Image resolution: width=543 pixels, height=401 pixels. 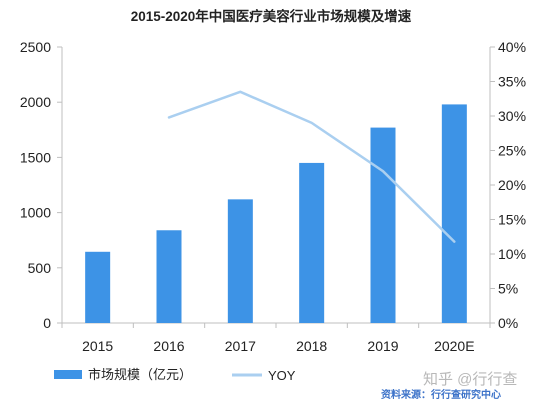 What do you see at coordinates (35, 213) in the screenshot?
I see `y-left-tick-label: 1000` at bounding box center [35, 213].